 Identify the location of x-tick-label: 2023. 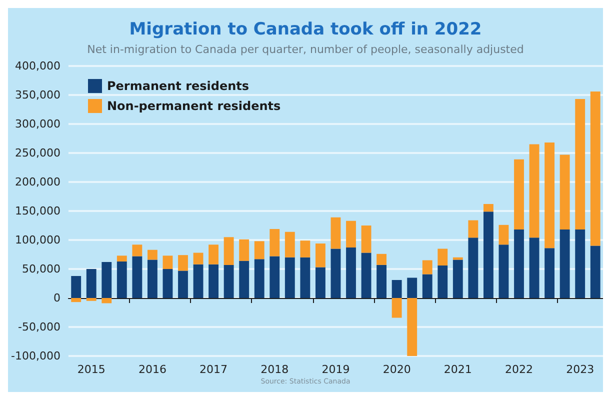
(580, 369).